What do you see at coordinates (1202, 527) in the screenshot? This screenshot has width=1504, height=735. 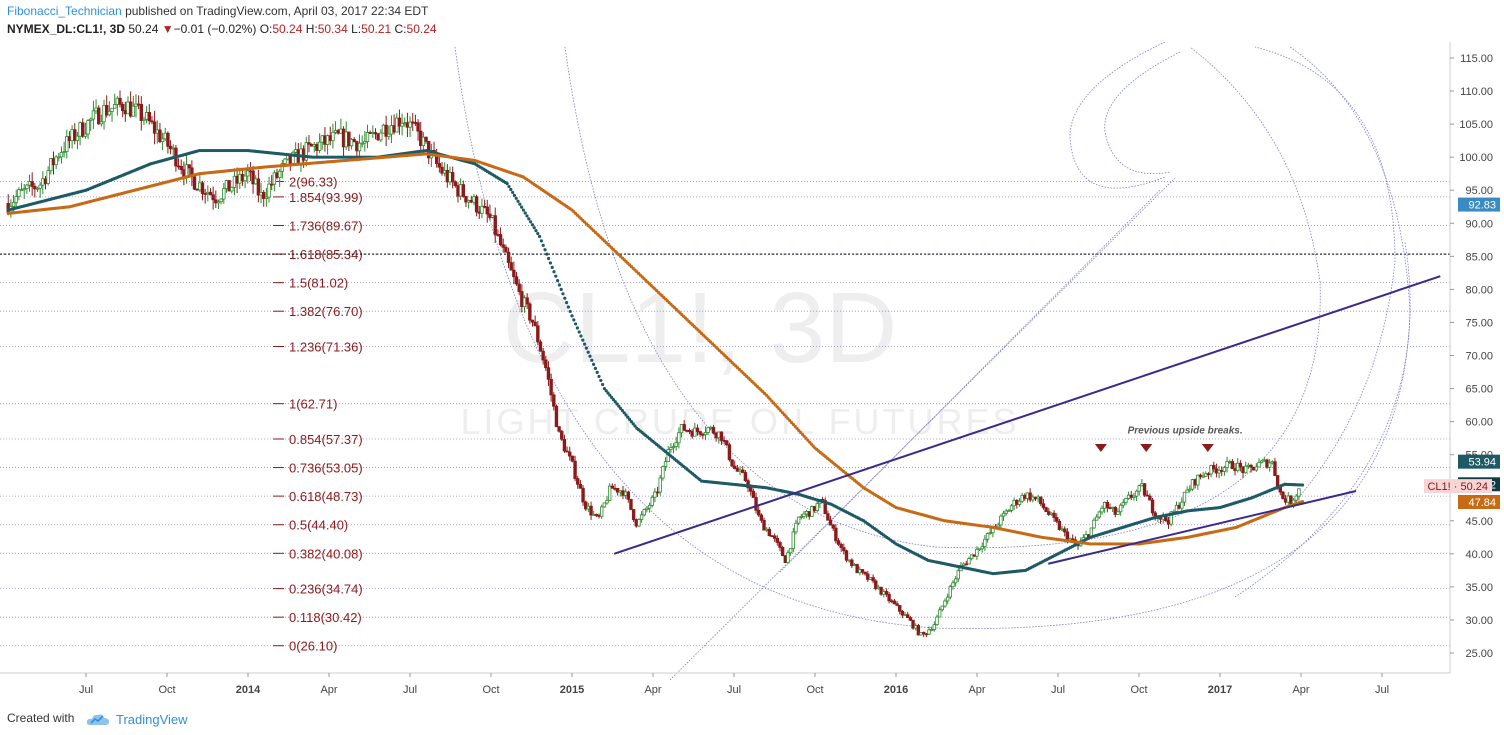 I see `trendline` at bounding box center [1202, 527].